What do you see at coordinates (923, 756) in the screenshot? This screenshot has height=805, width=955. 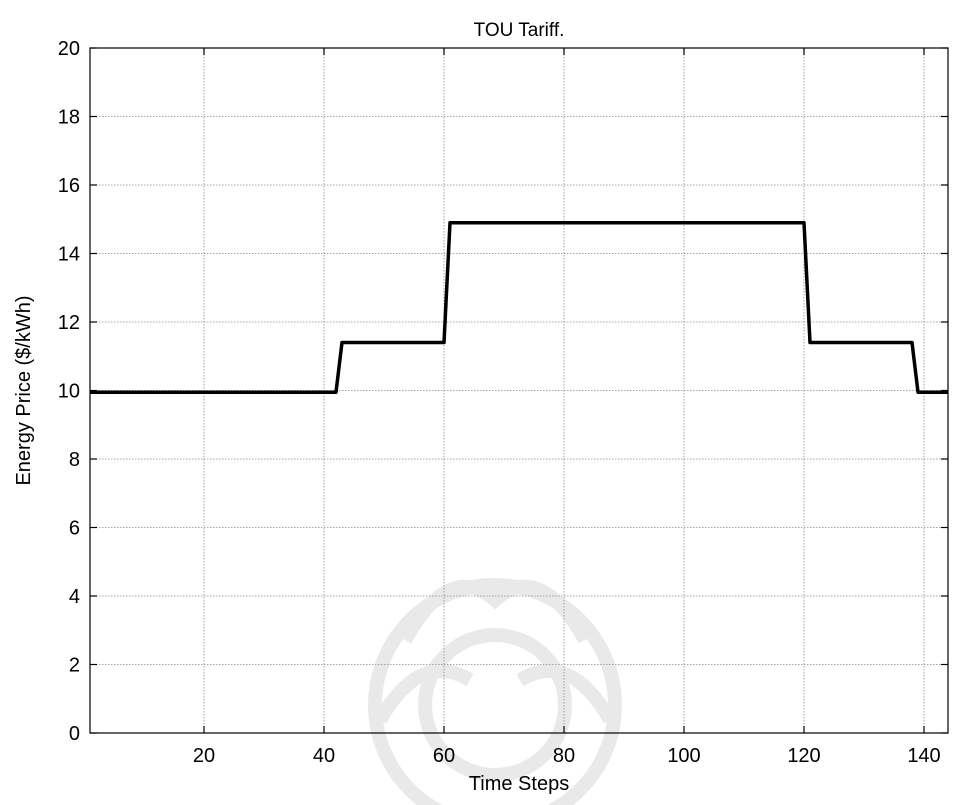 I see `x-tick-label: 140` at bounding box center [923, 756].